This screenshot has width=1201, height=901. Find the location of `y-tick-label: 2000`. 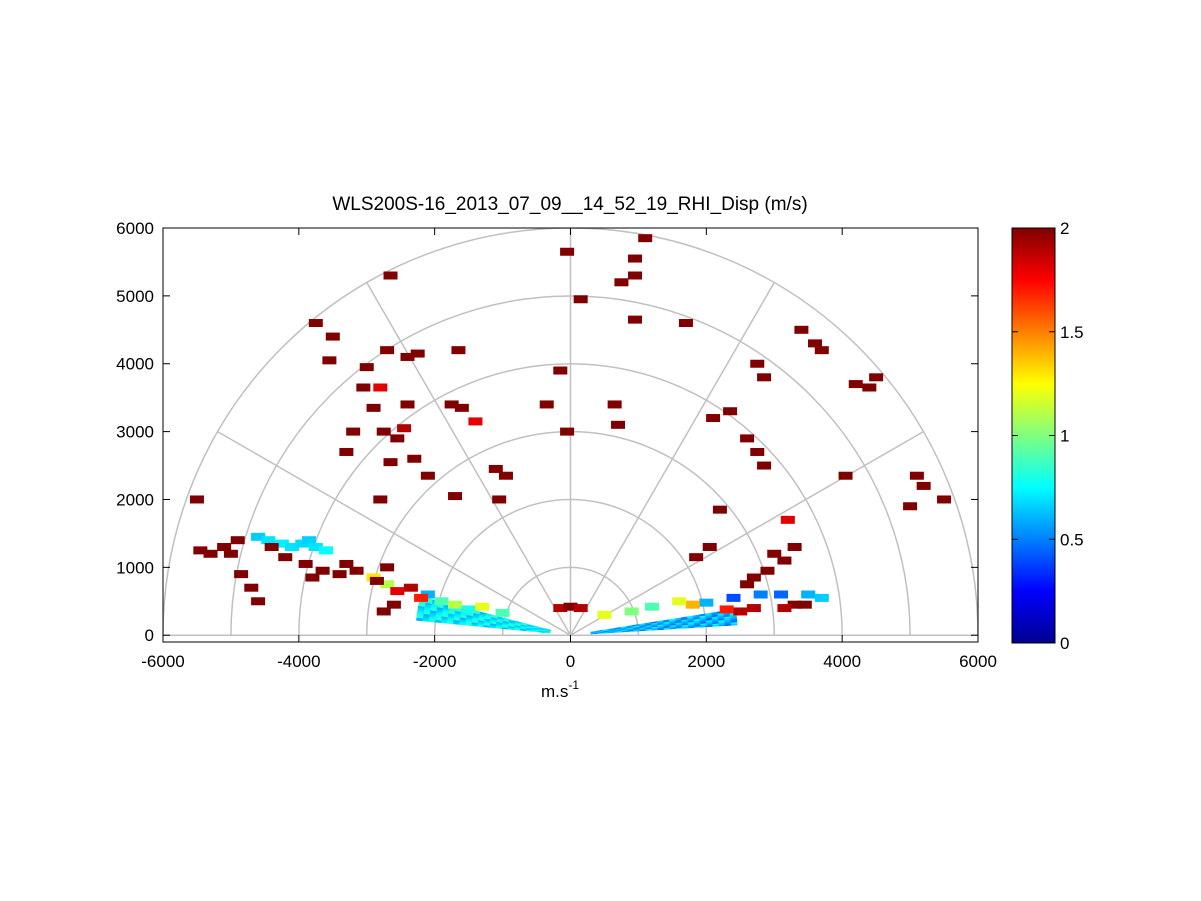

y-tick-label: 2000 is located at coordinates (135, 499).